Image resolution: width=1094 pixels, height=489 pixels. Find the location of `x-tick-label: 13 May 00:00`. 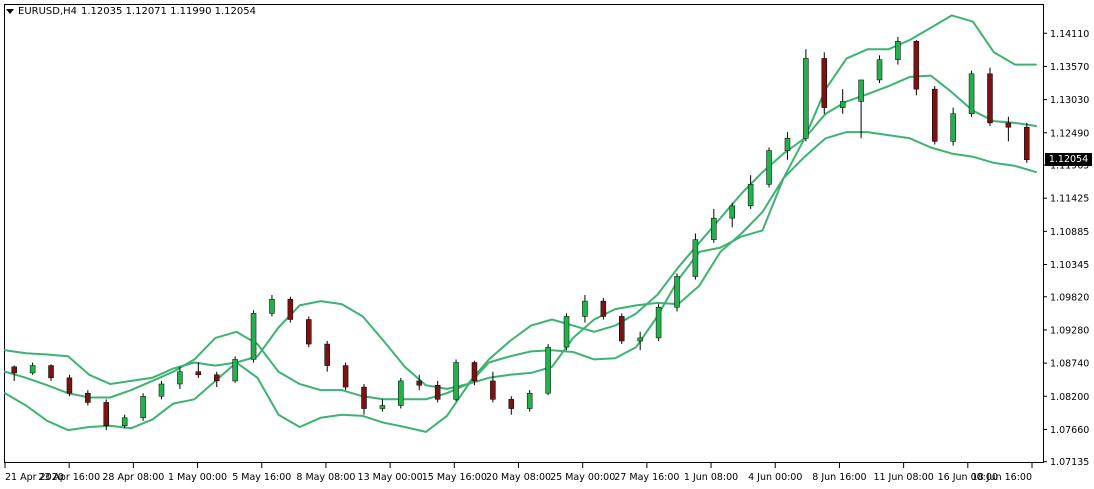

x-tick-label: 13 May 00:00 is located at coordinates (390, 477).